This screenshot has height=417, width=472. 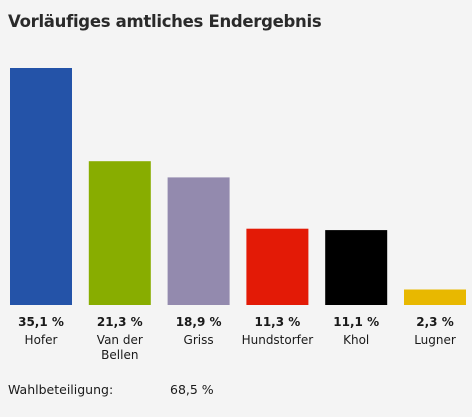 What do you see at coordinates (61, 389) in the screenshot?
I see `turnout-label: Wahlbeteiligung:` at bounding box center [61, 389].